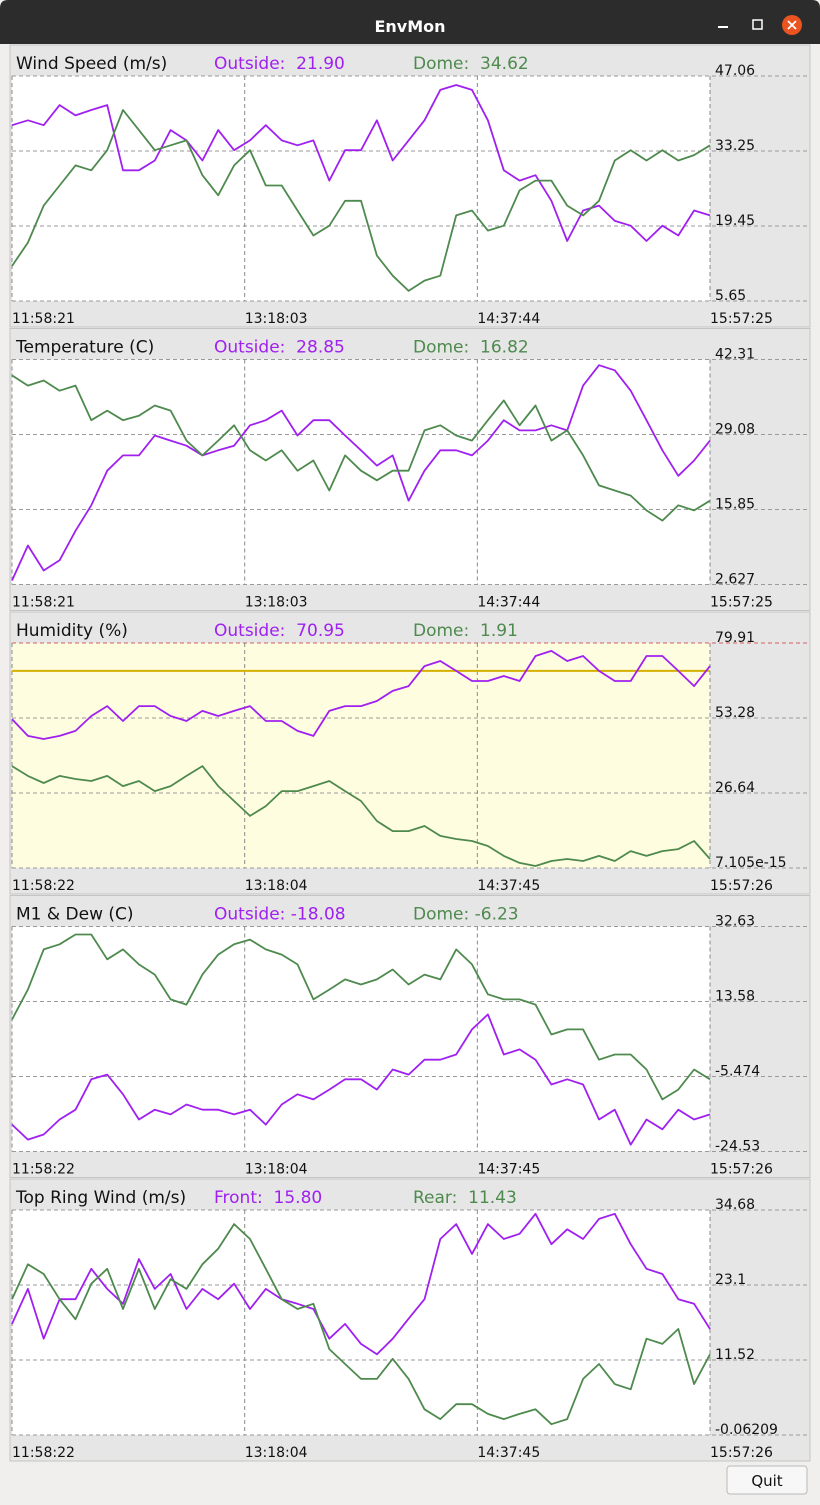 The width and height of the screenshot is (820, 1505). What do you see at coordinates (730, 296) in the screenshot?
I see `y-tick-label: 5.65` at bounding box center [730, 296].